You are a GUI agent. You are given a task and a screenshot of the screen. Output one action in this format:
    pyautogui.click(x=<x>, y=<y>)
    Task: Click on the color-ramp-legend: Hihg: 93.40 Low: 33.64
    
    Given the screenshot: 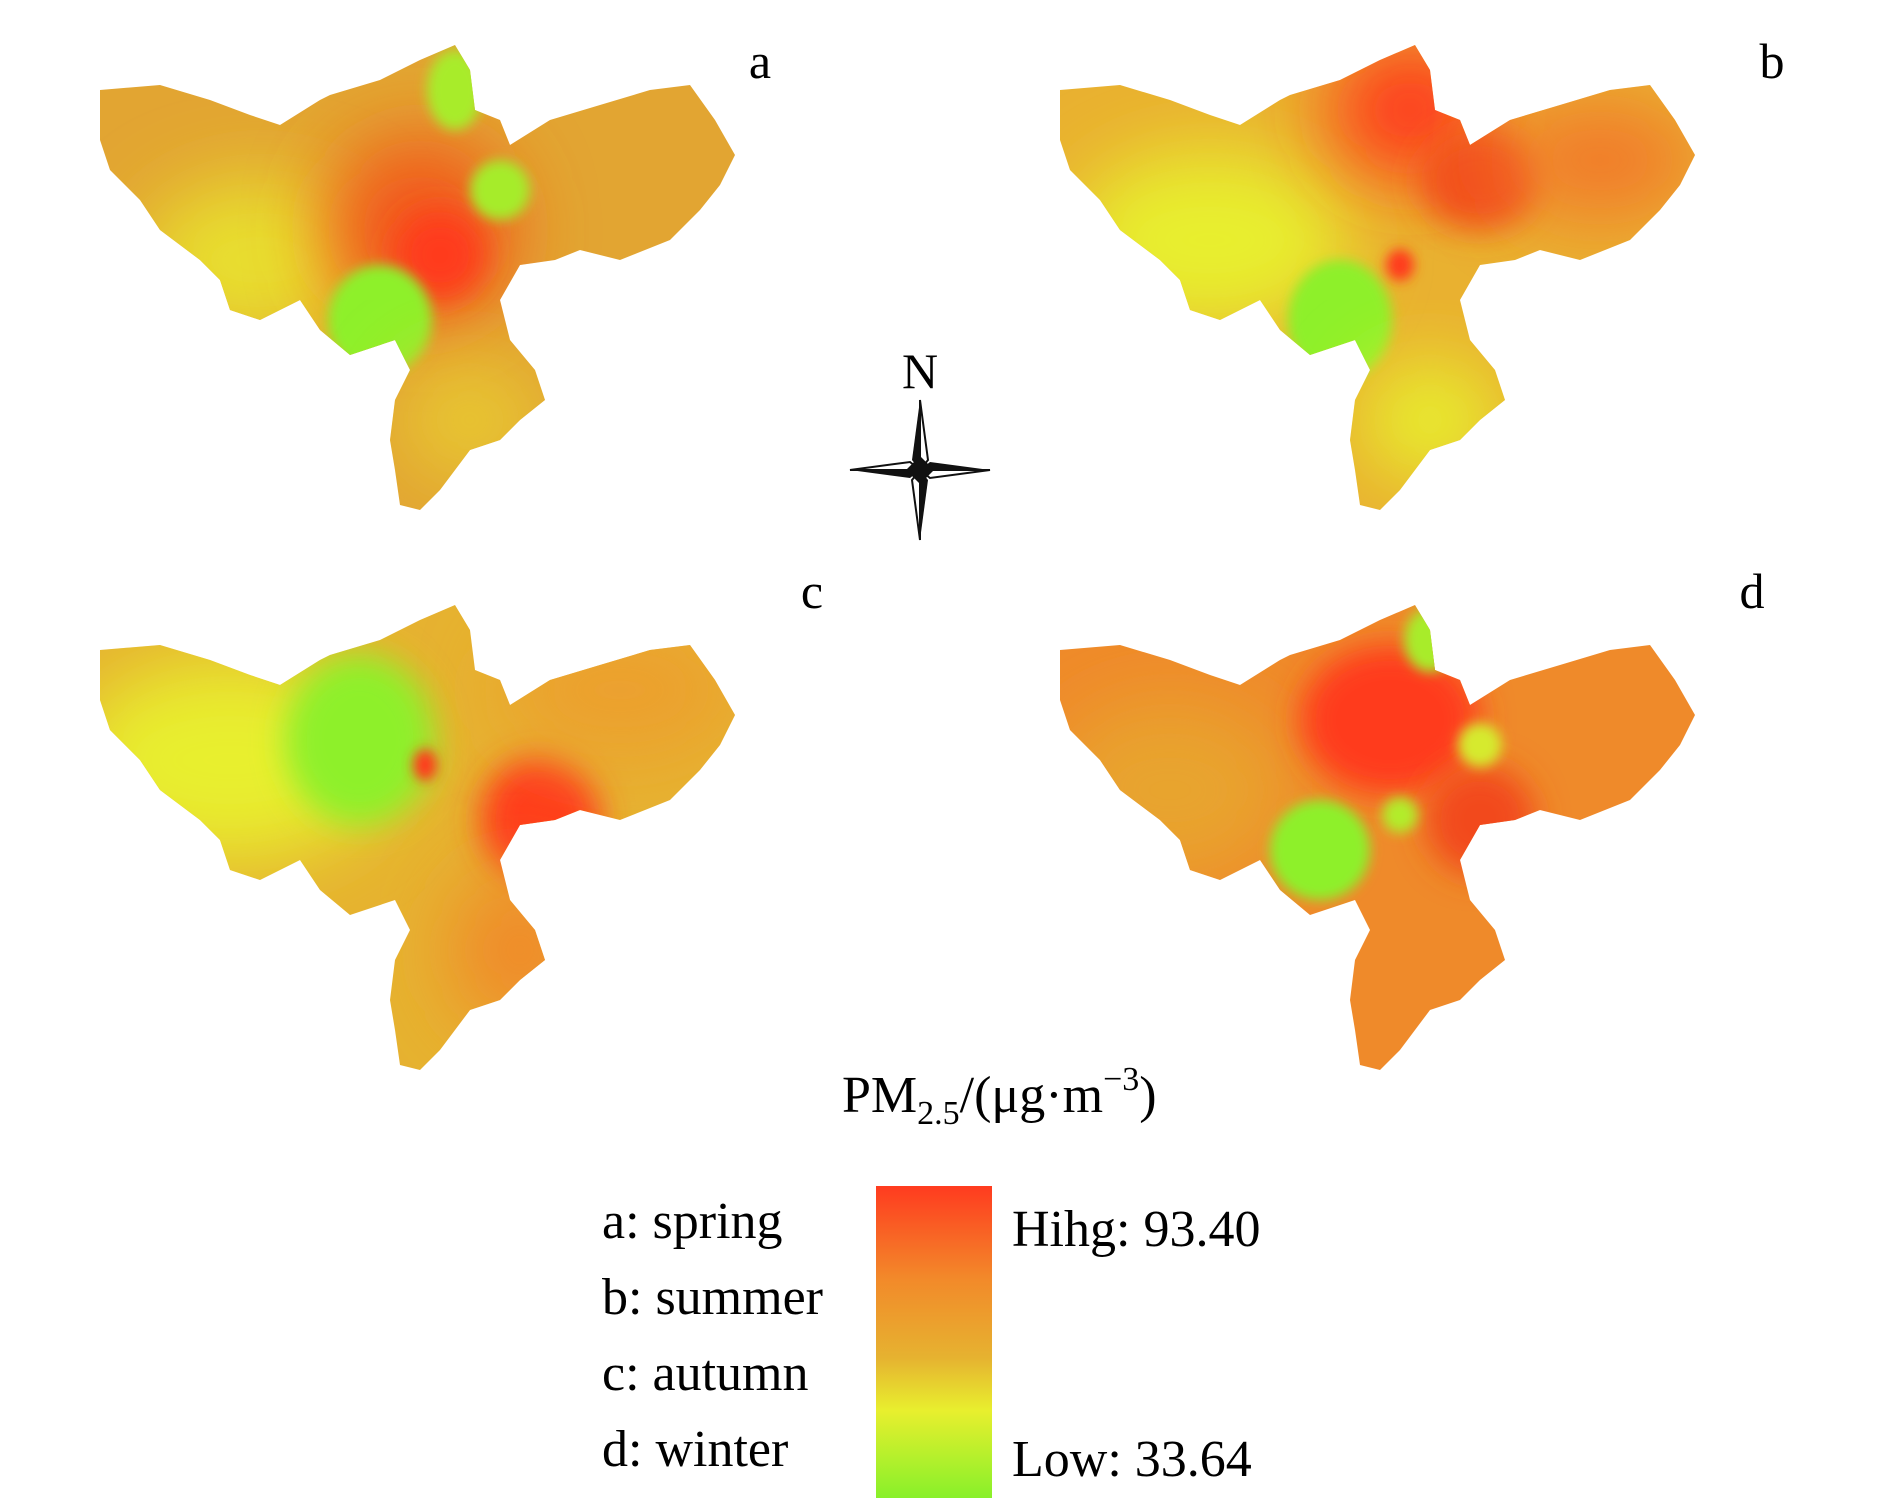 What is the action you would take?
    pyautogui.click(x=1068, y=1342)
    